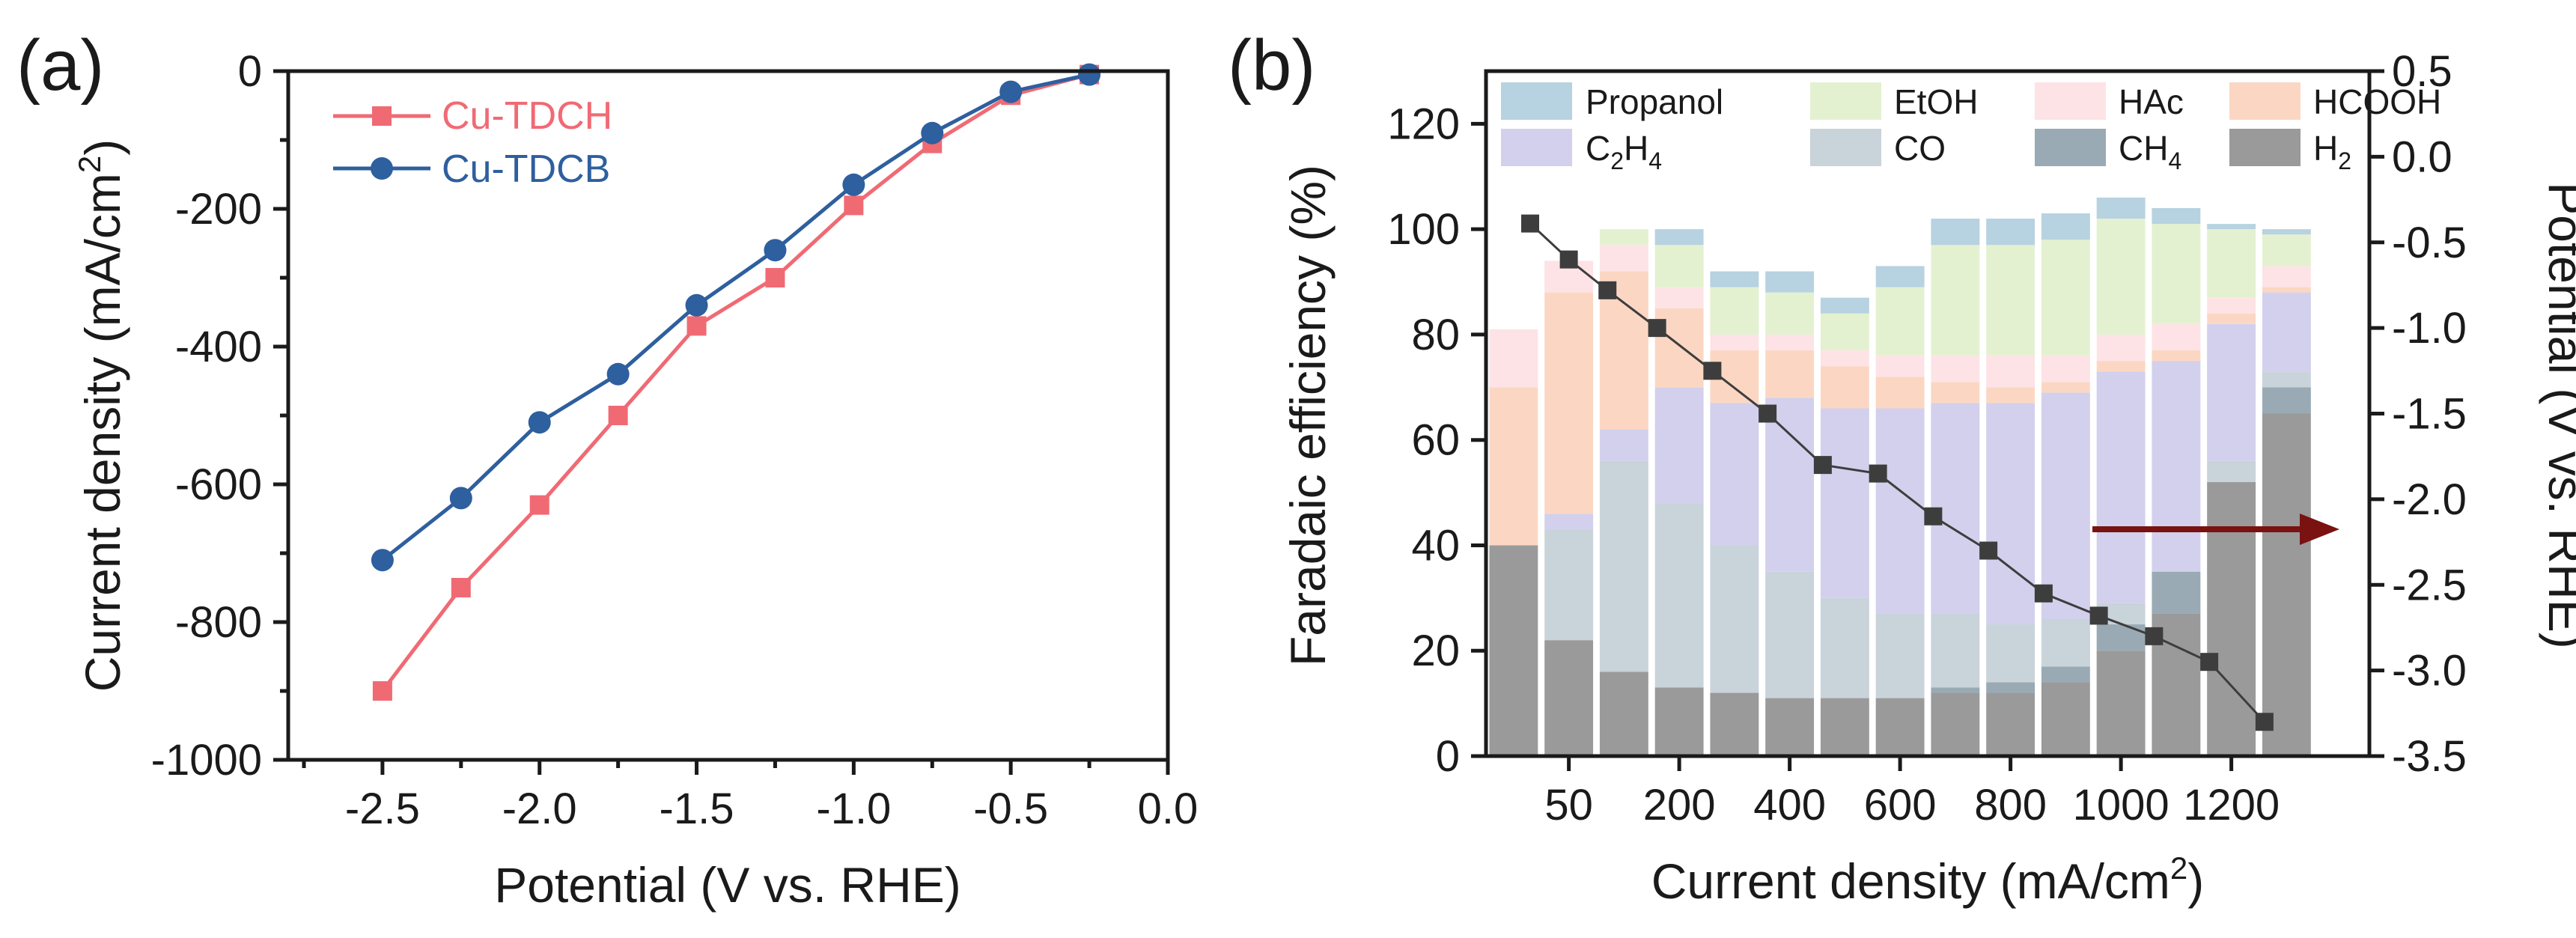 The image size is (2576, 938). Describe the element at coordinates (1568, 805) in the screenshot. I see `chart-b-x-tick-label: 50` at that location.